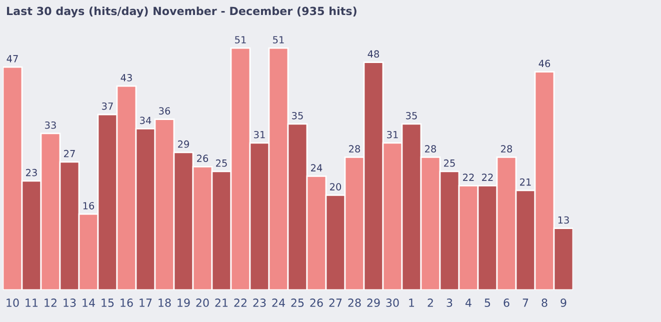 The height and width of the screenshot is (322, 661). Describe the element at coordinates (50, 125) in the screenshot. I see `data-label: 33` at that location.